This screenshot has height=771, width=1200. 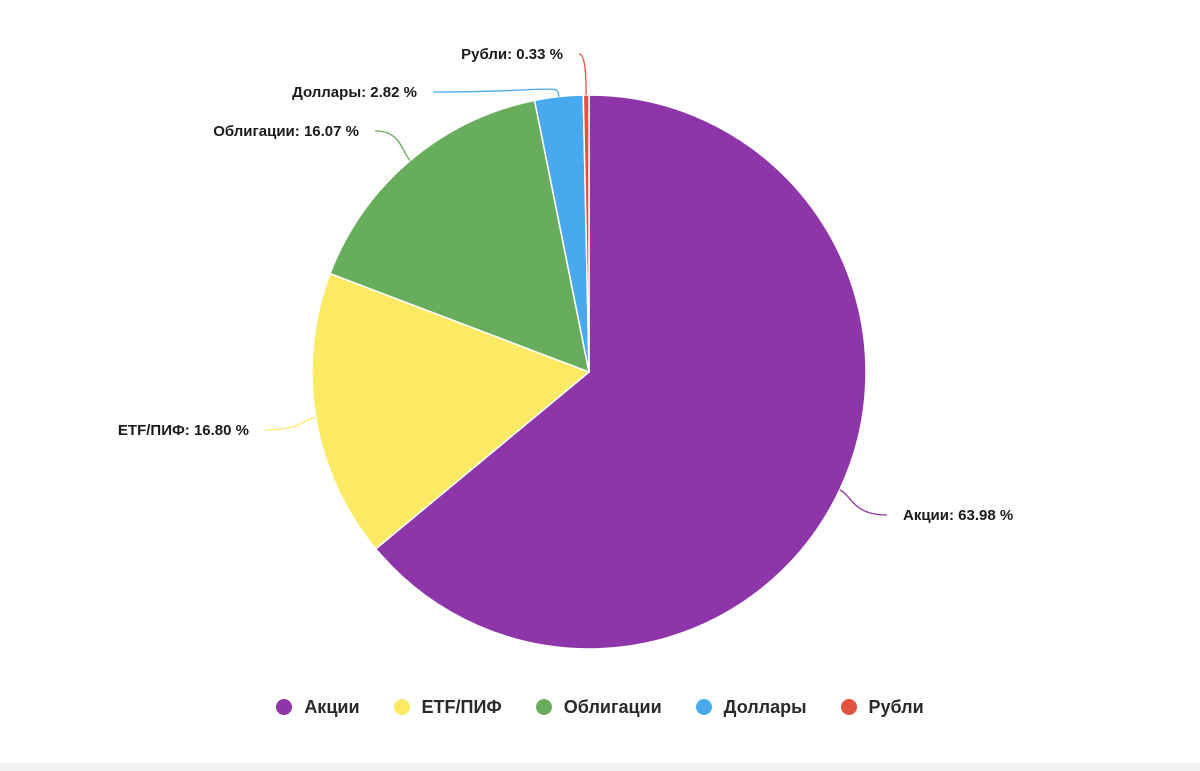 I want to click on legend-item-rubles: Рубли, so click(x=882, y=707).